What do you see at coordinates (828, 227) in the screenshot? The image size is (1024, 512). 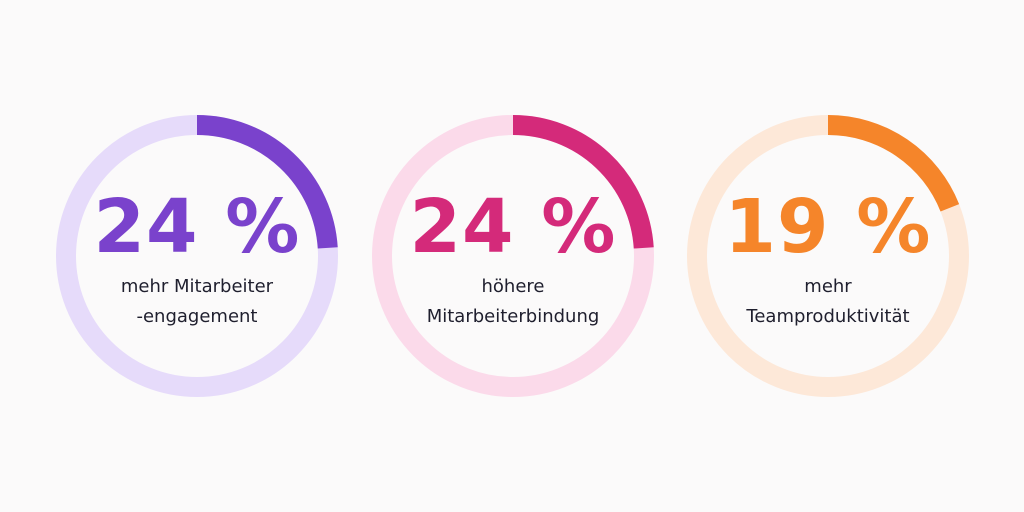 I see `stat-value: 19 %` at bounding box center [828, 227].